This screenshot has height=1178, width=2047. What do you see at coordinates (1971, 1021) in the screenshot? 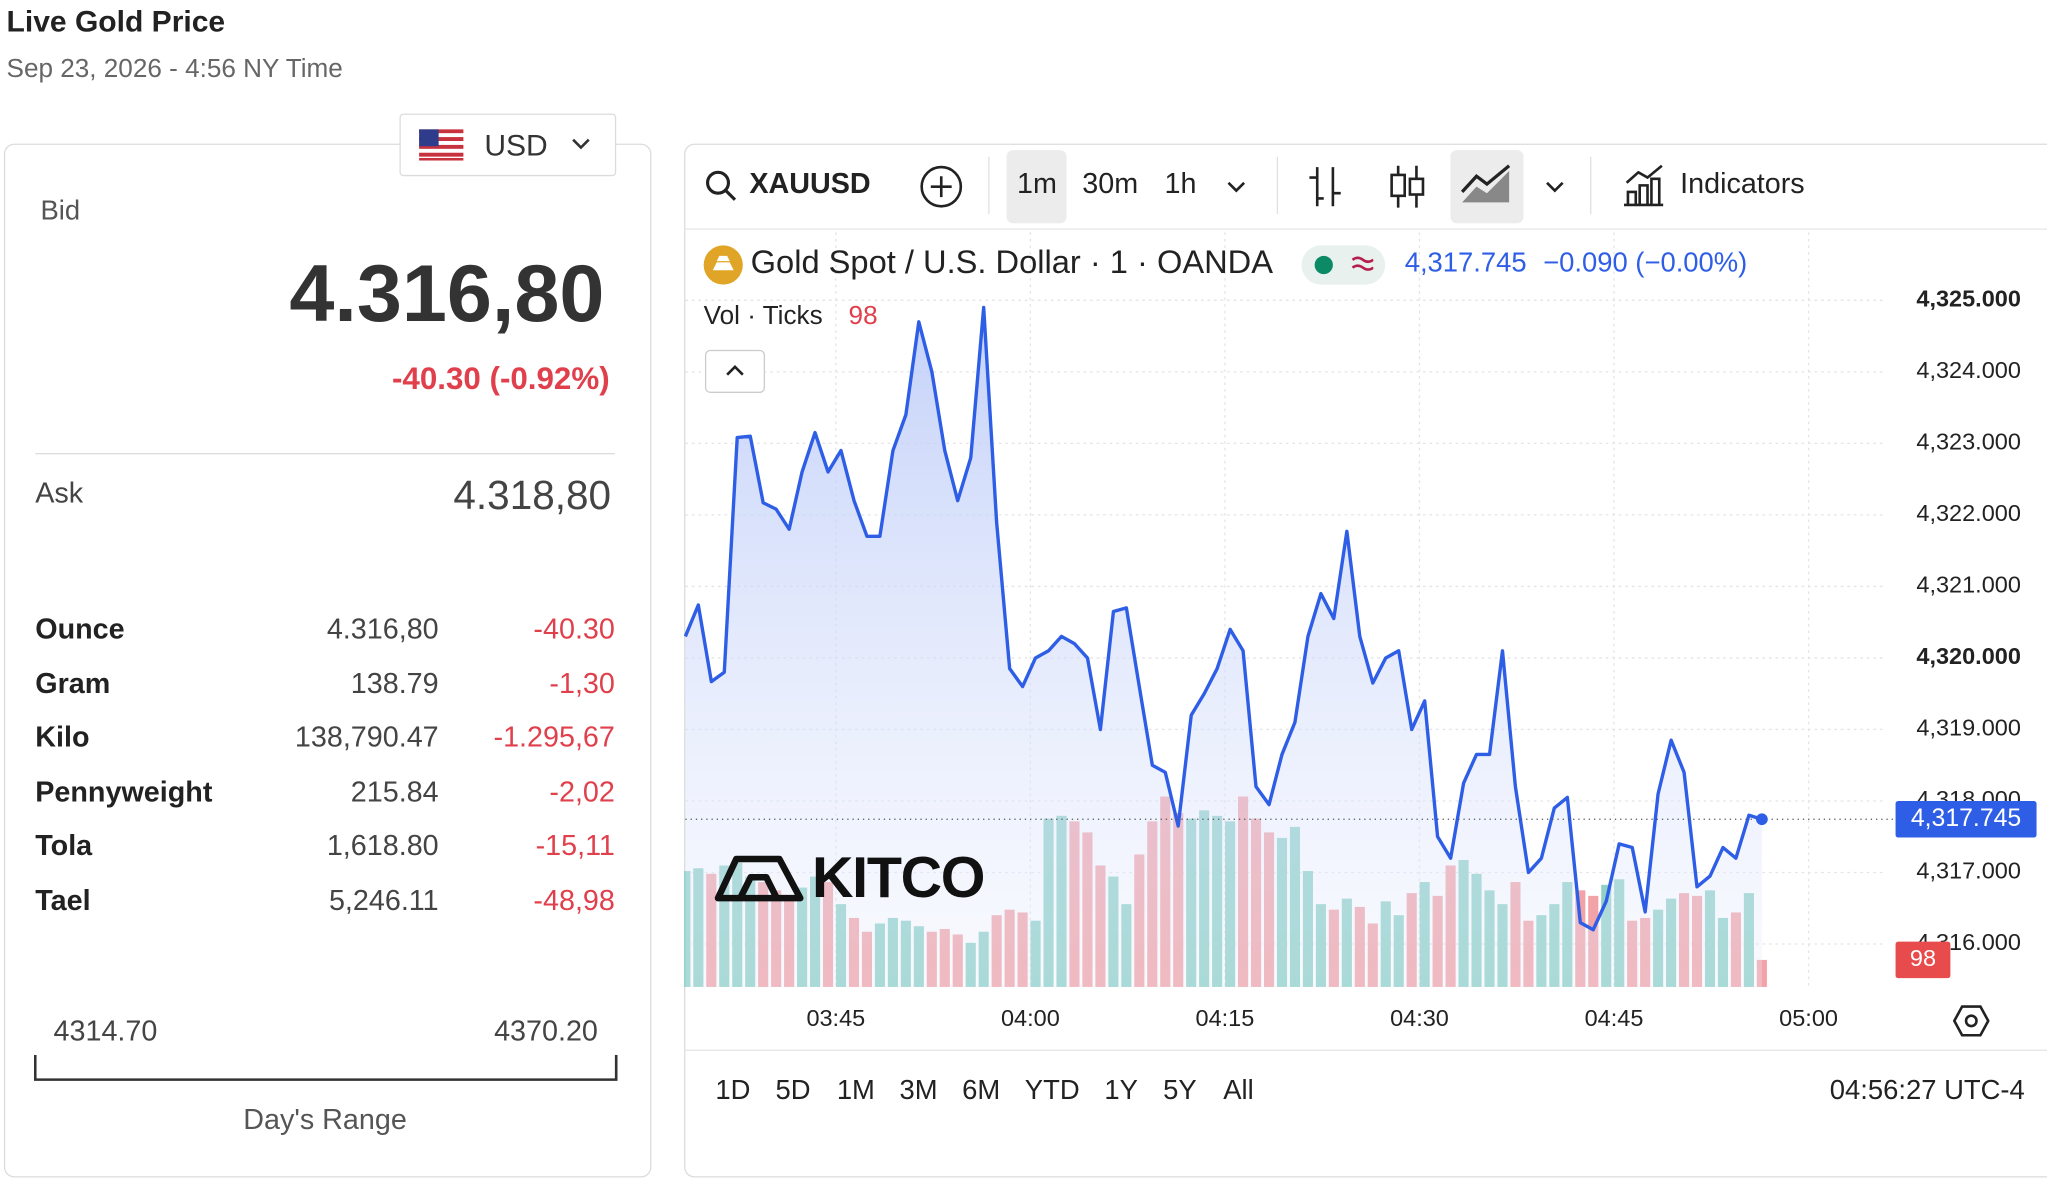
I see `settings-icon` at bounding box center [1971, 1021].